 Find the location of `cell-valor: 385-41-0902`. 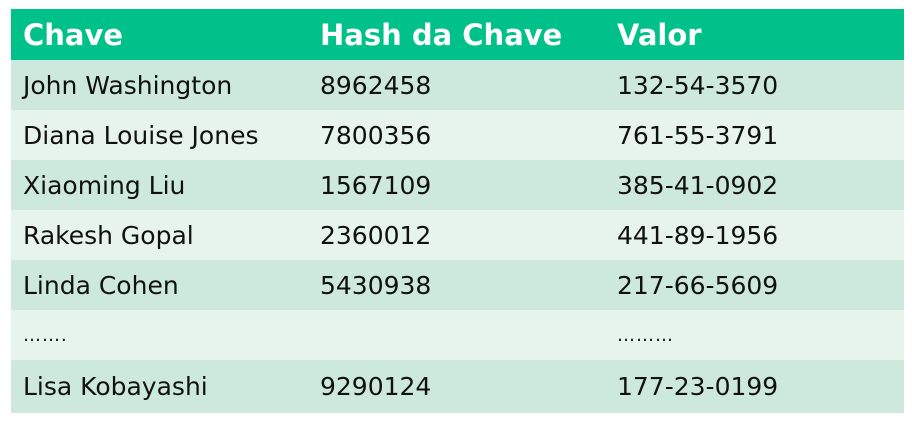

cell-valor: 385-41-0902 is located at coordinates (698, 185).